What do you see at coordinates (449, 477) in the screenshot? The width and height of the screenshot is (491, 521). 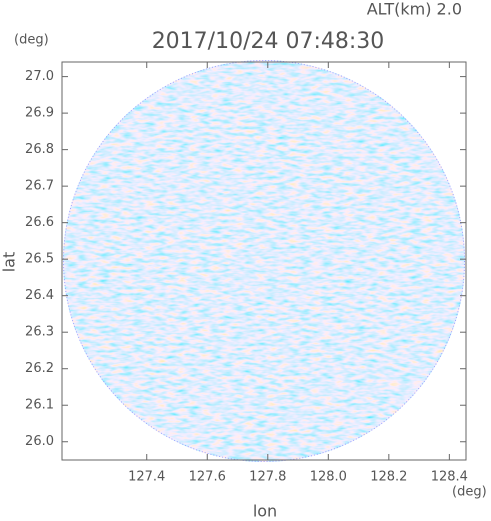 I see `x-tick-label: 128.4` at bounding box center [449, 477].